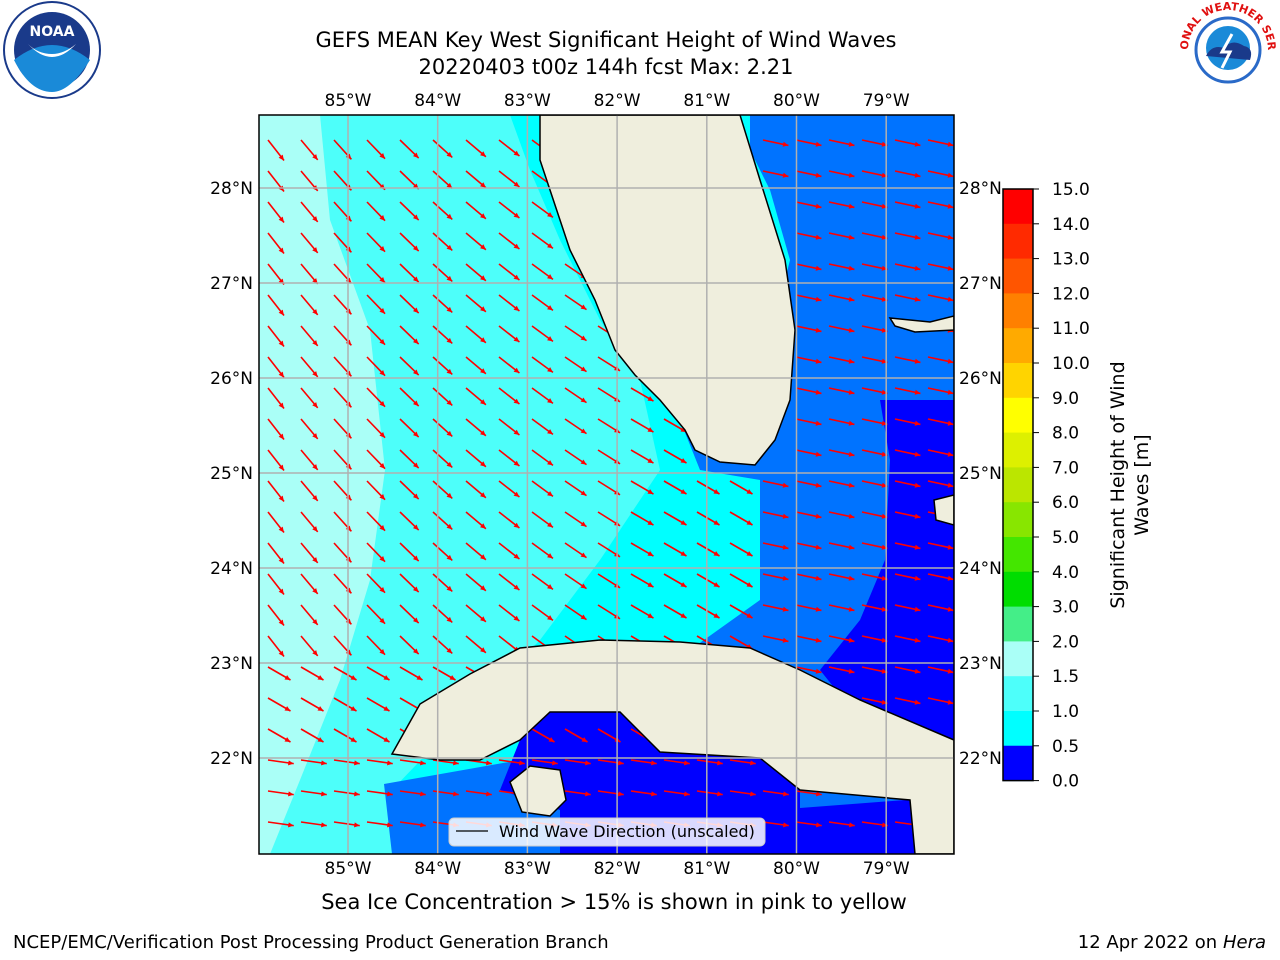 This screenshot has height=960, width=1280. What do you see at coordinates (886, 869) in the screenshot?
I see `lon-tick-label: 79°W` at bounding box center [886, 869].